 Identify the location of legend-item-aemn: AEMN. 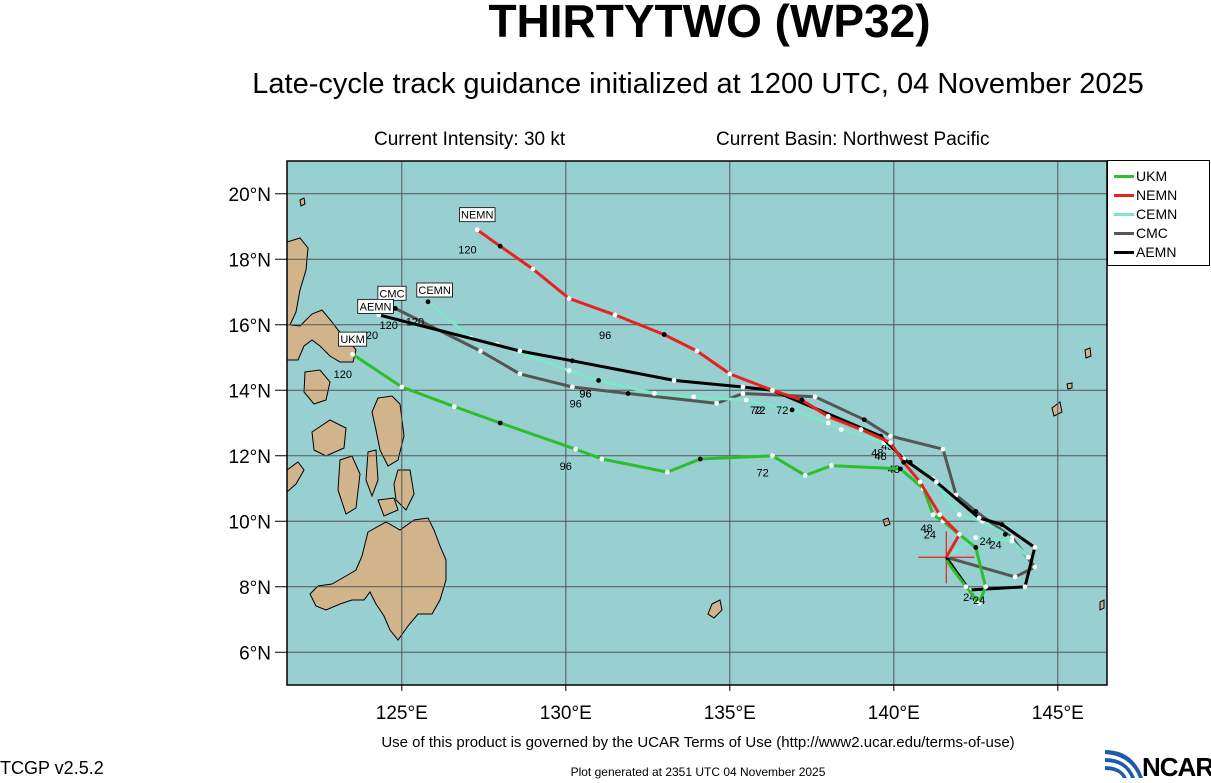
(1145, 252).